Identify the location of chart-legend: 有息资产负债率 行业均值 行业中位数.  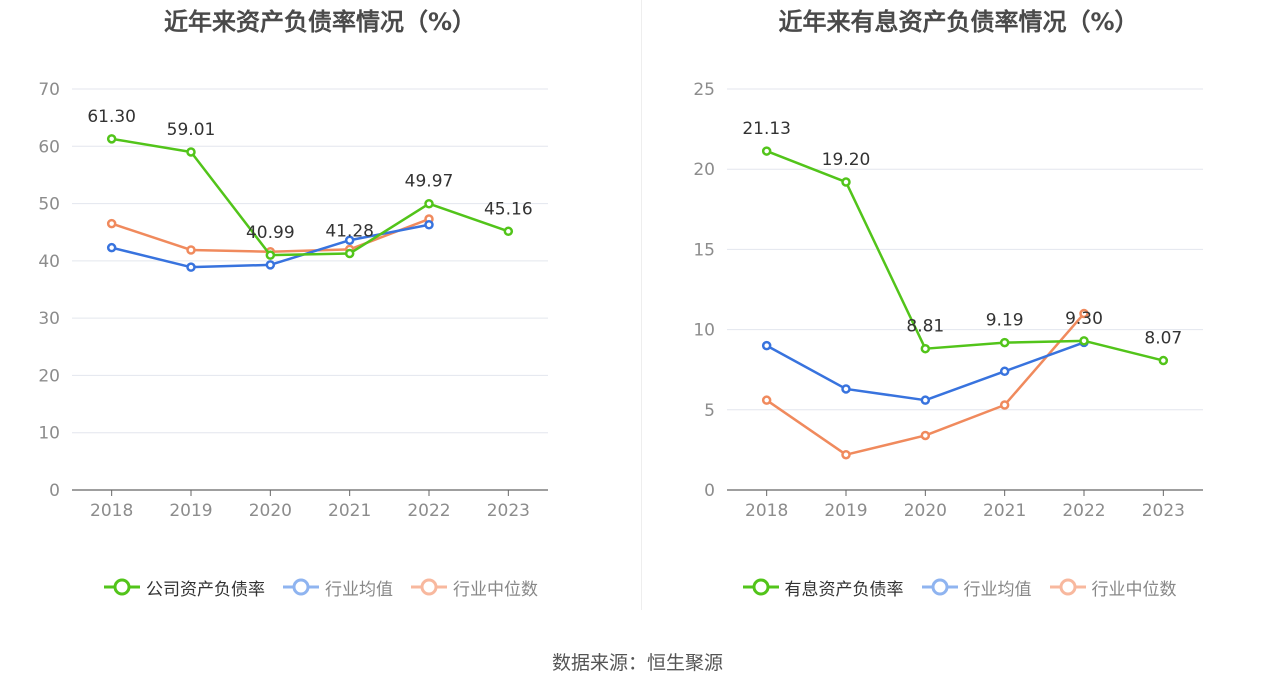
(958, 587).